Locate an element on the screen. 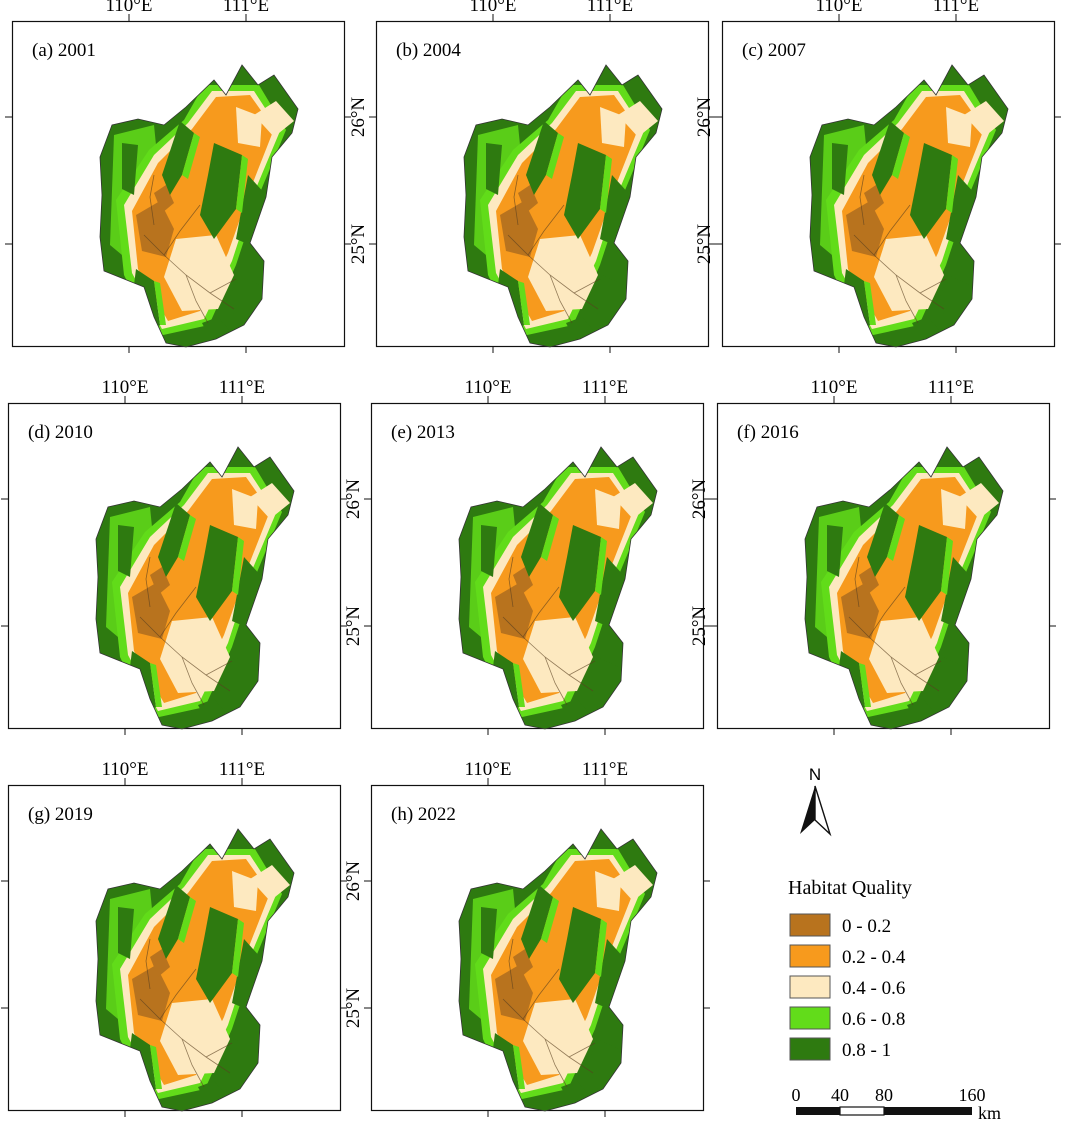 The height and width of the screenshot is (1124, 1065). panel-label: (b) 2004 is located at coordinates (428, 50).